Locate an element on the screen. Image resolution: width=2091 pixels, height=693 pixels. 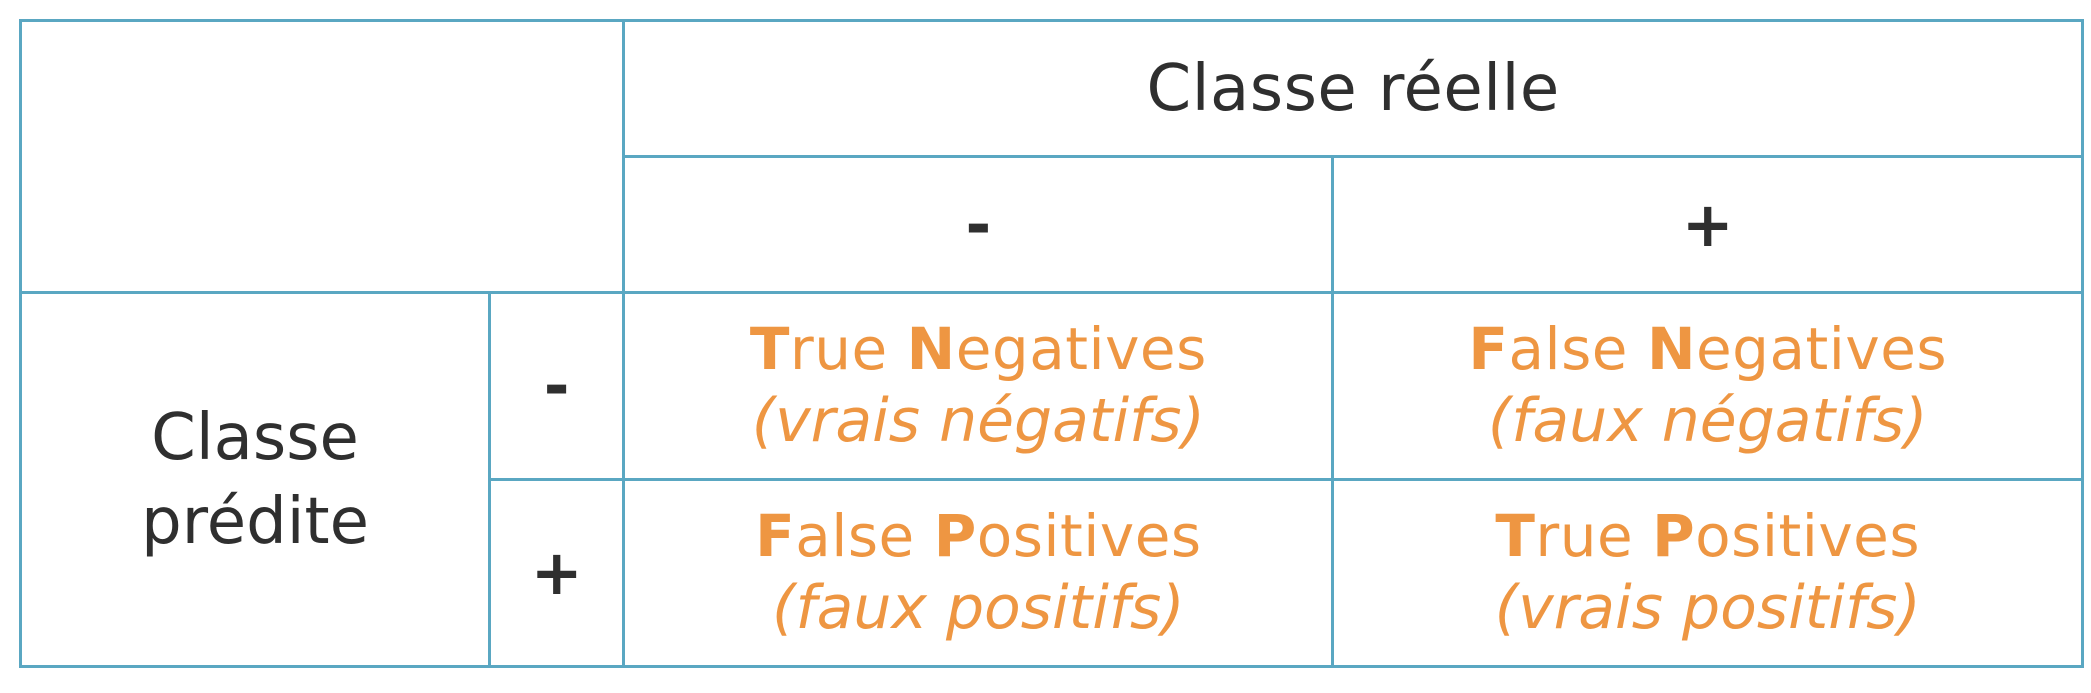
false-positives-title: False Positives is located at coordinates (978, 536).